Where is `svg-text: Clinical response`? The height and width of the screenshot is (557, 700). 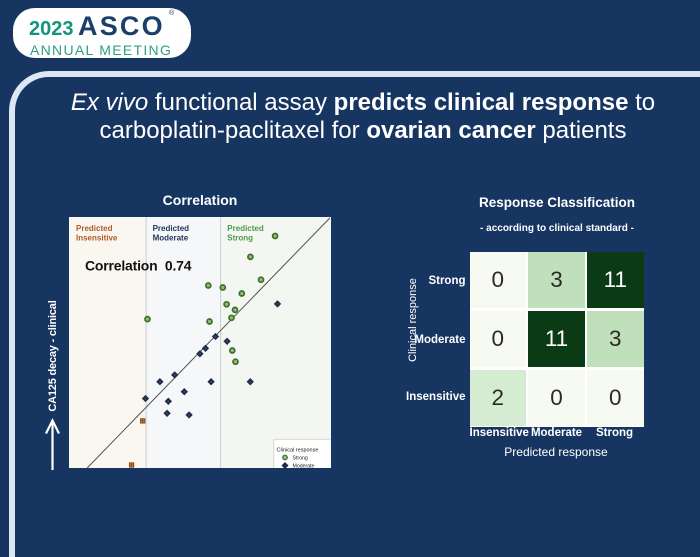
svg-text: Clinical response is located at coordinates (297, 450).